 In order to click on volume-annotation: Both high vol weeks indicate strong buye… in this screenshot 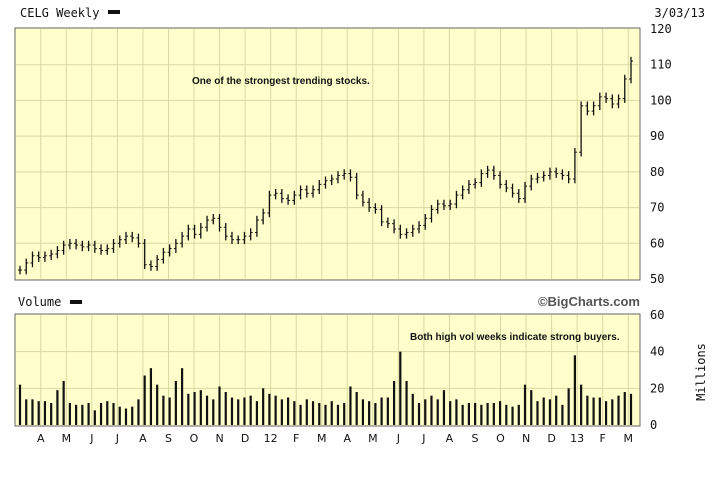, I will do `click(515, 337)`.